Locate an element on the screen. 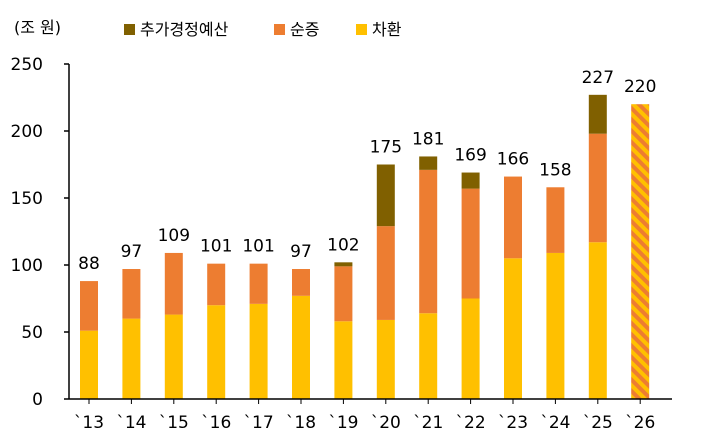 The image size is (702, 448). x-tick-label-1: `14 is located at coordinates (131, 423).